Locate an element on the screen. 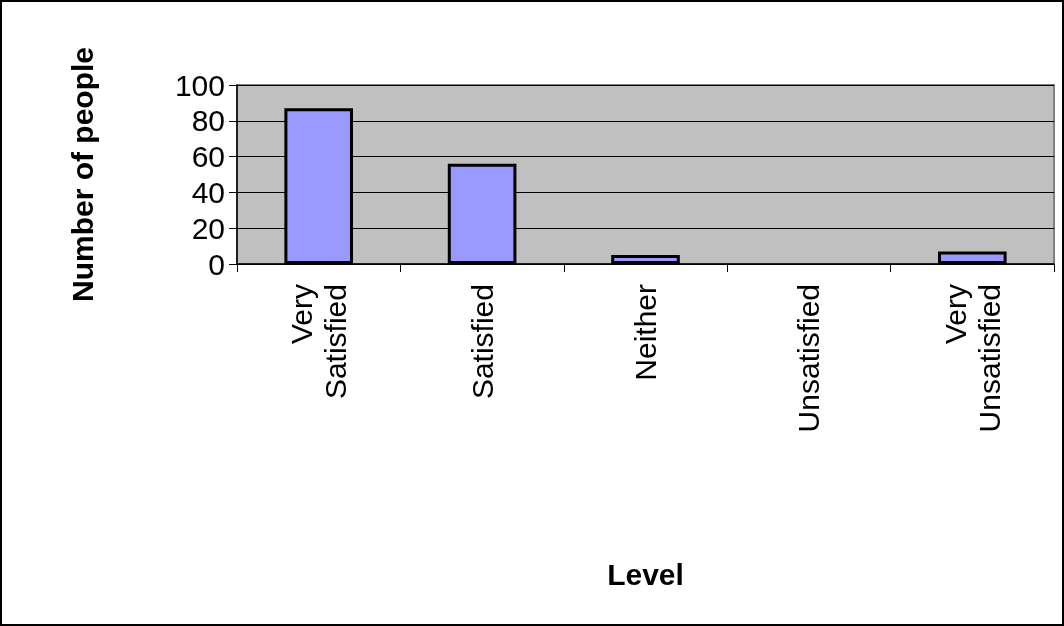 The width and height of the screenshot is (1064, 626). x-tick-label: Unsatisfied is located at coordinates (809, 358).